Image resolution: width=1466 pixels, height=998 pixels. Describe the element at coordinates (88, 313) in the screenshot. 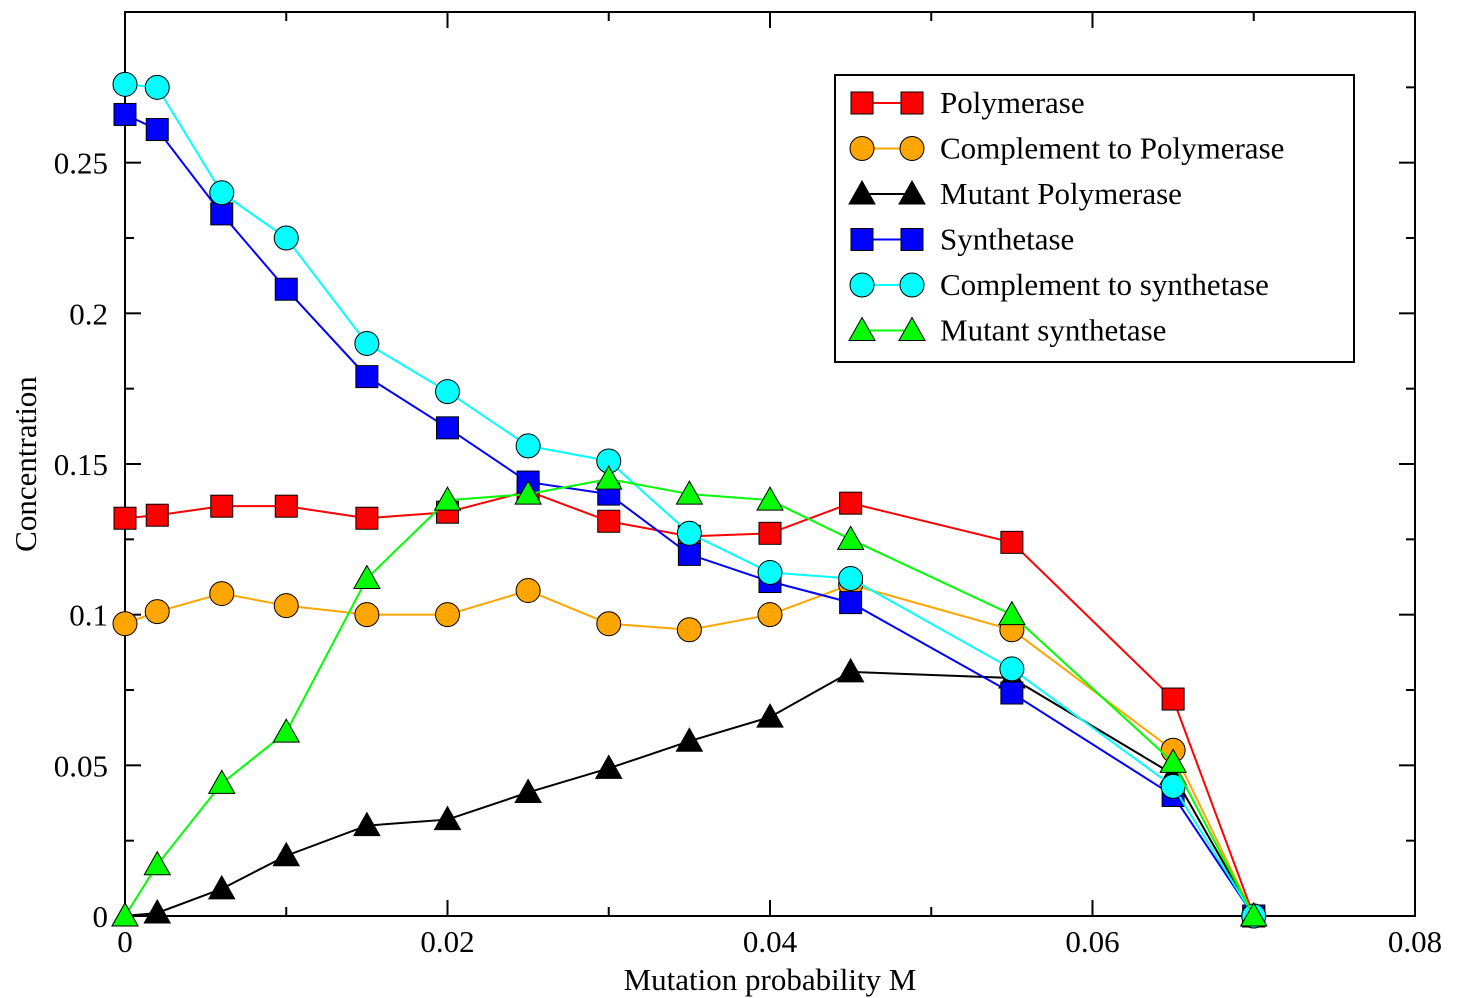

I see `y-tick-label: 0.2` at that location.